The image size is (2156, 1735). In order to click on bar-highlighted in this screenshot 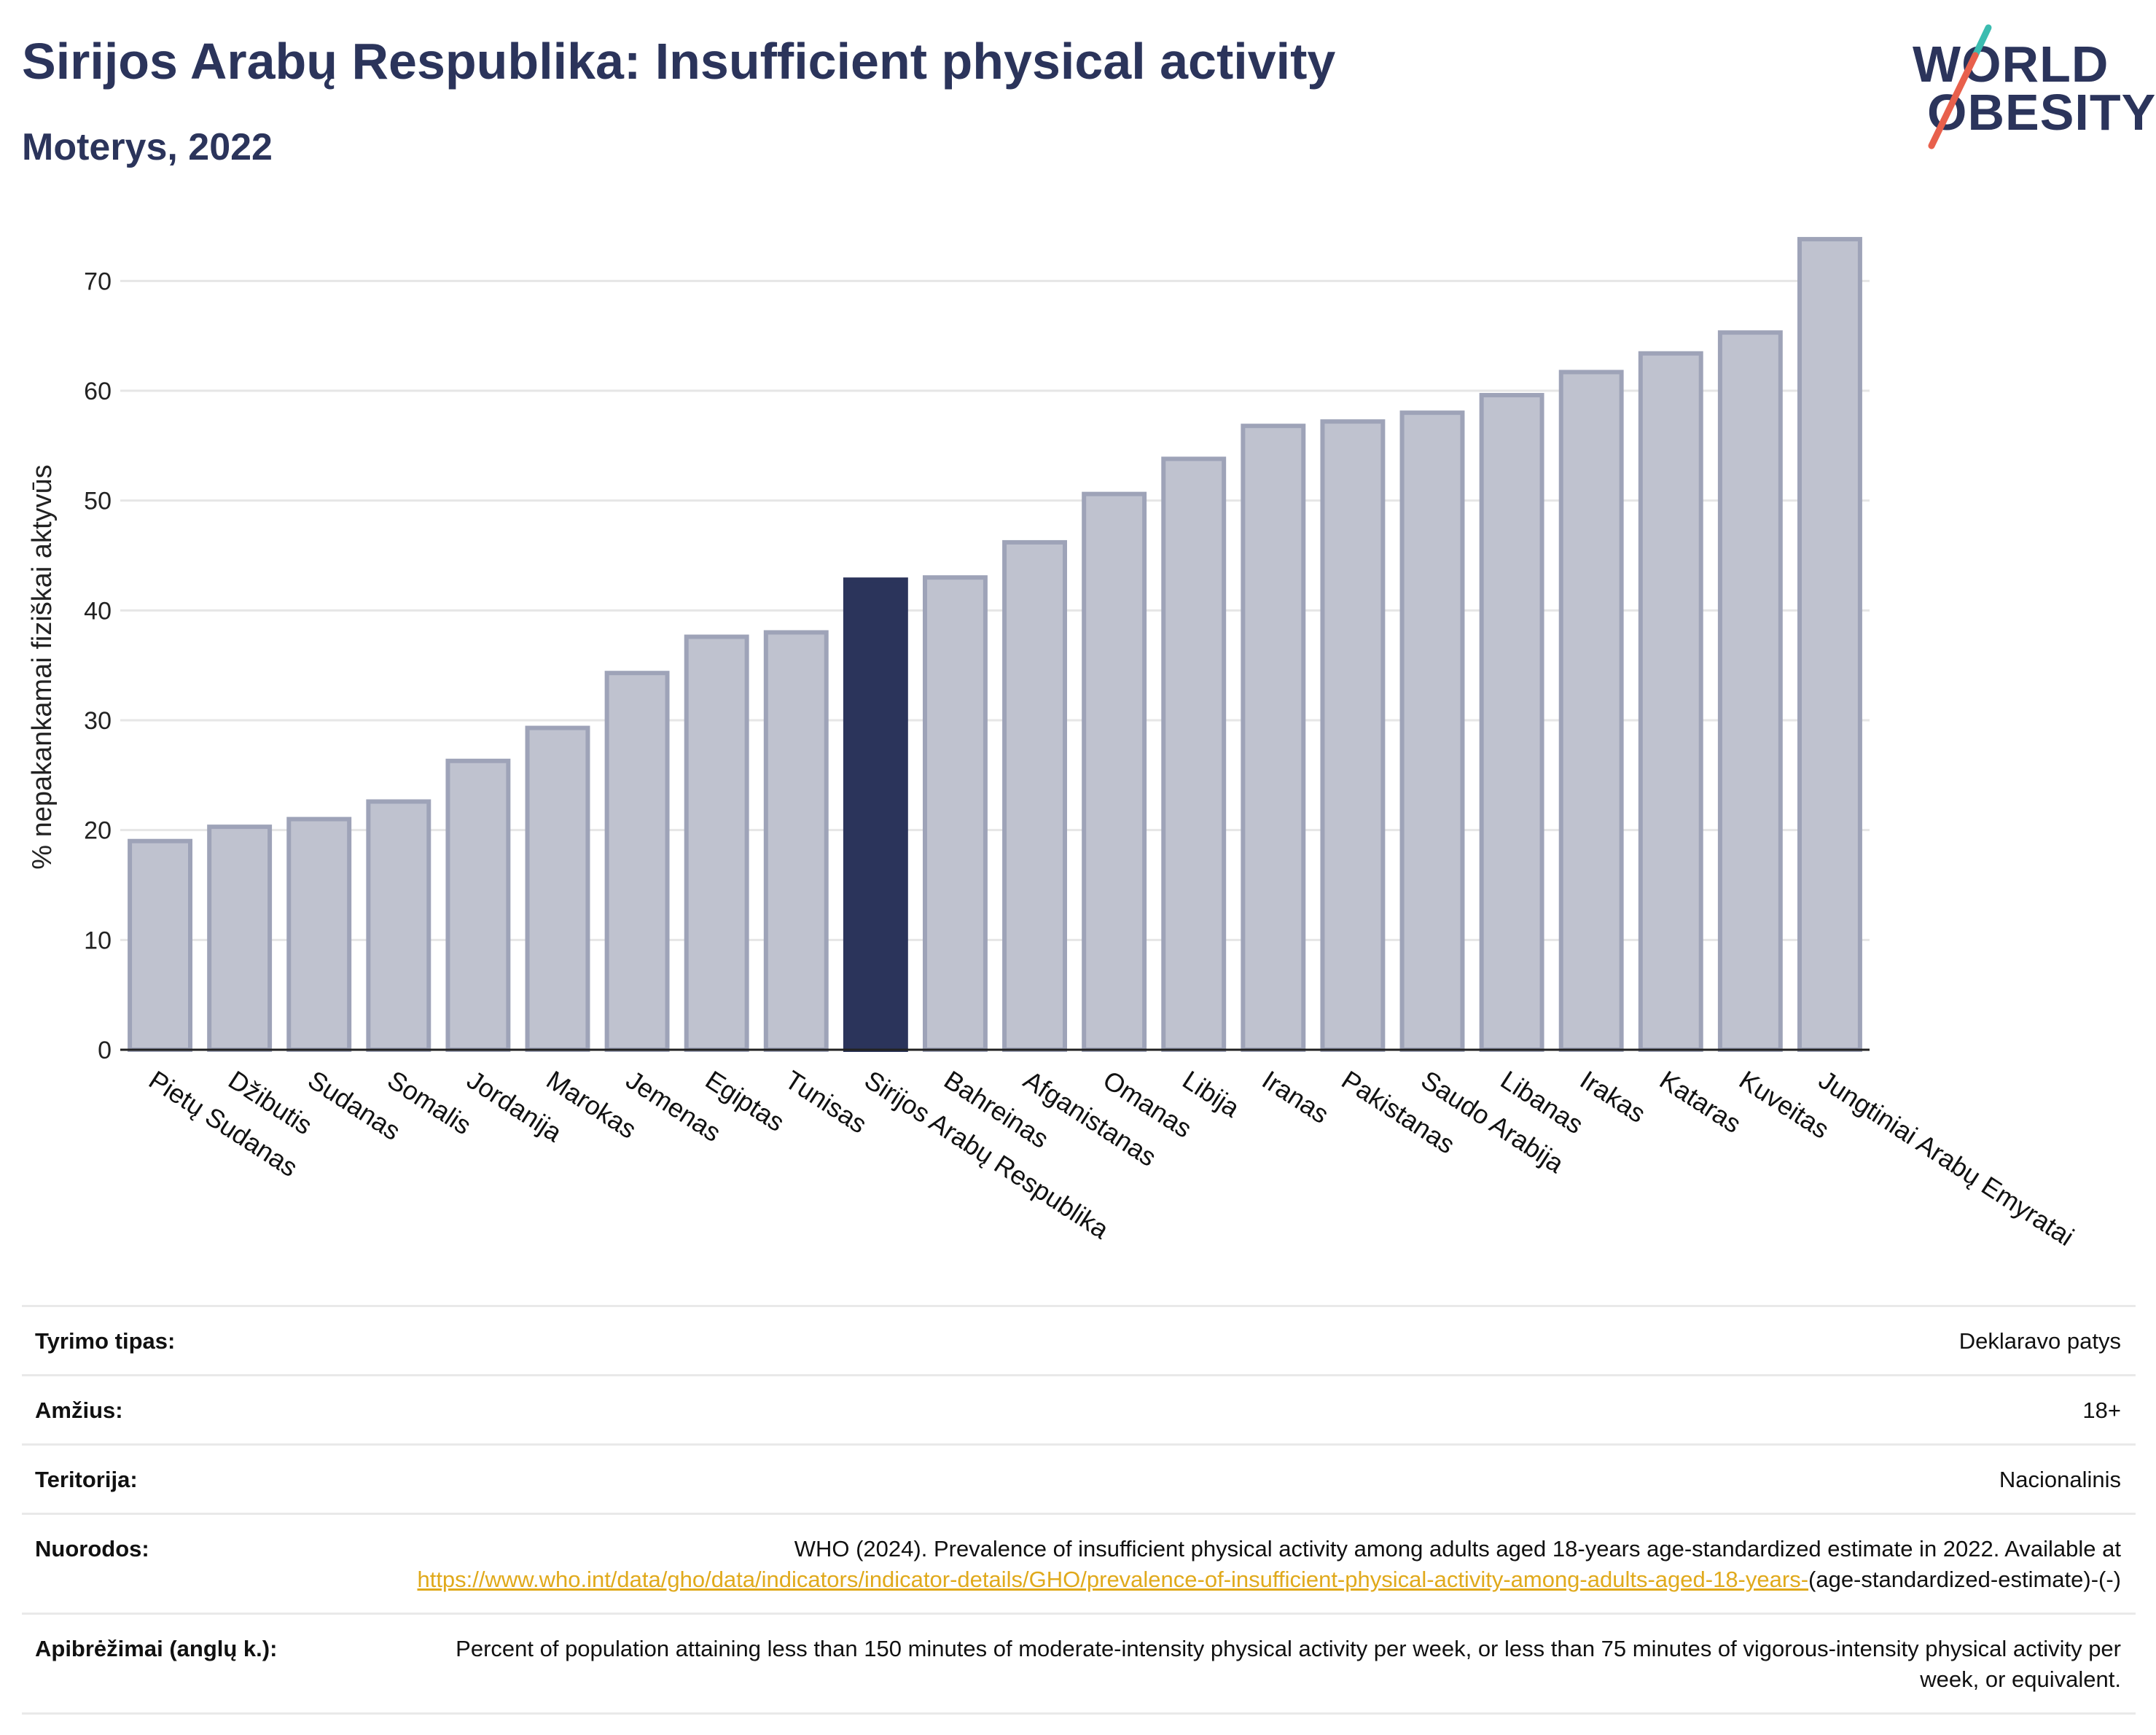, I will do `click(875, 814)`.